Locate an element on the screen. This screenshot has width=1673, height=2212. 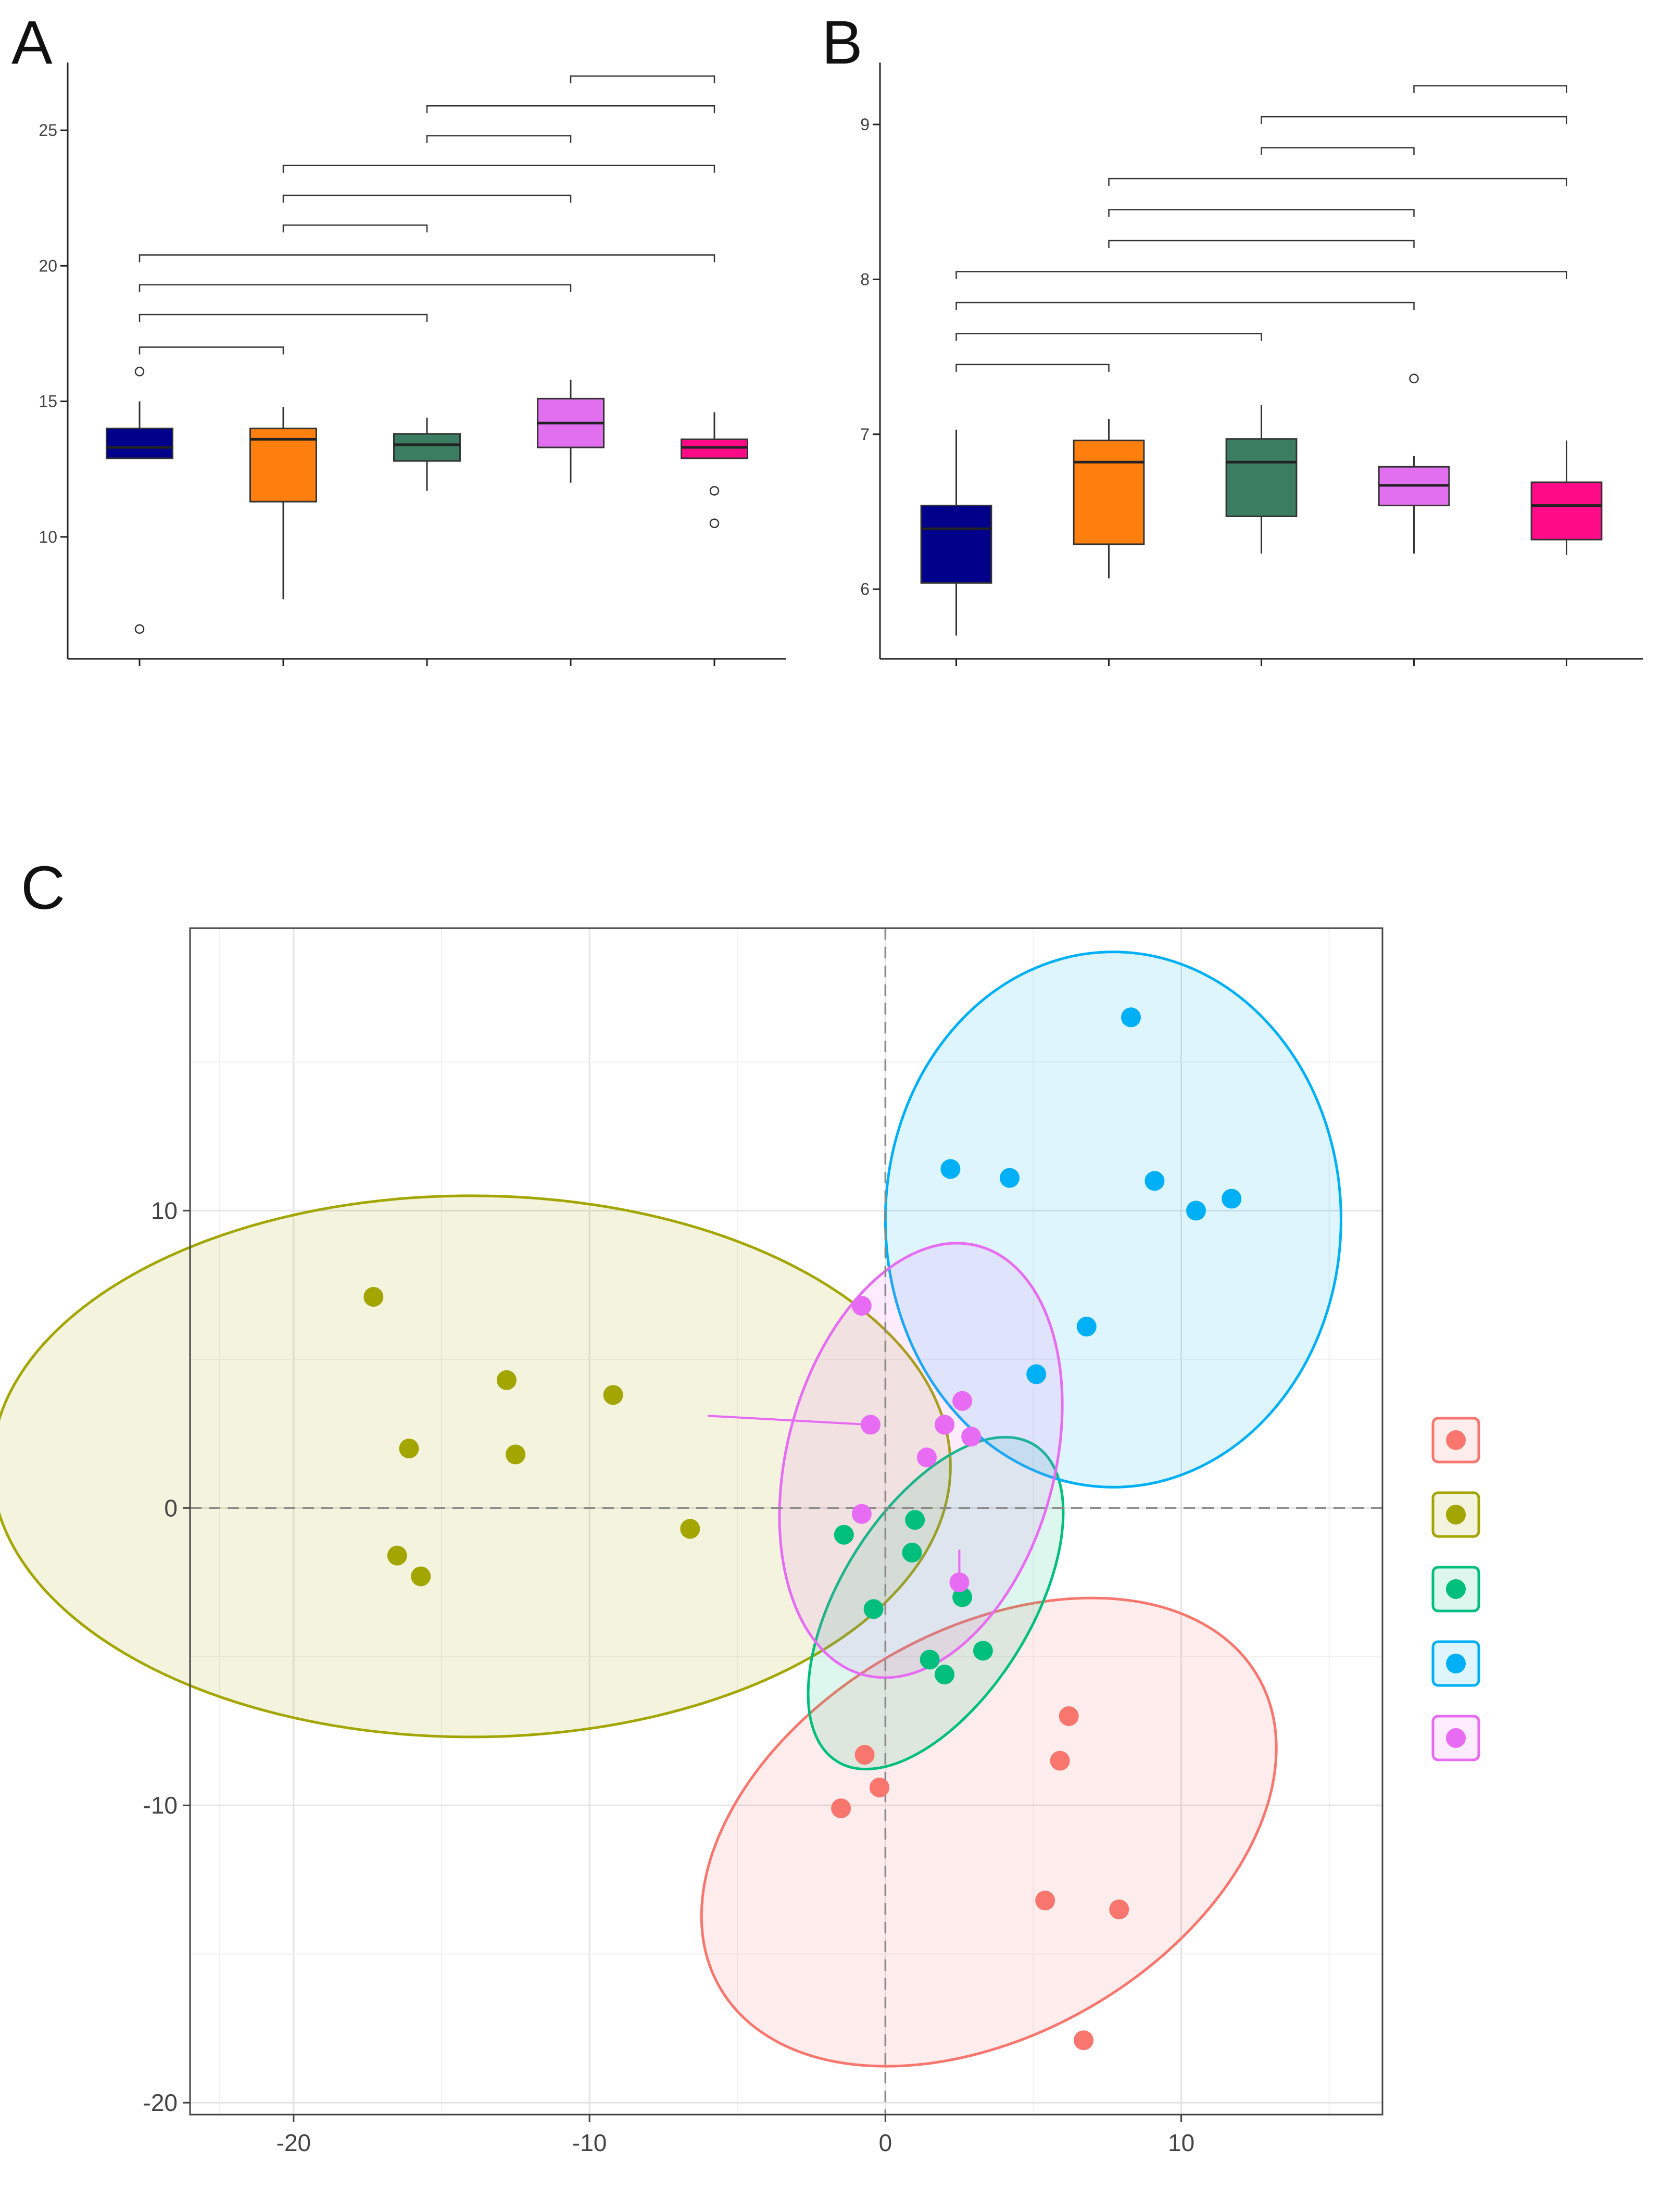
confidence-ellipse-cn is located at coordinates (989, 1832).